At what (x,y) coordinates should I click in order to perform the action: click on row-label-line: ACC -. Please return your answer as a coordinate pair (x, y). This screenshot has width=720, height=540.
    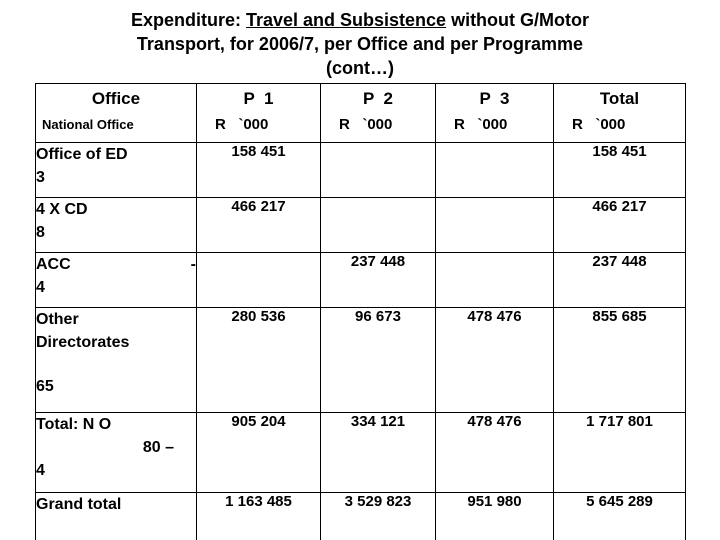
    Looking at the image, I should click on (116, 264).